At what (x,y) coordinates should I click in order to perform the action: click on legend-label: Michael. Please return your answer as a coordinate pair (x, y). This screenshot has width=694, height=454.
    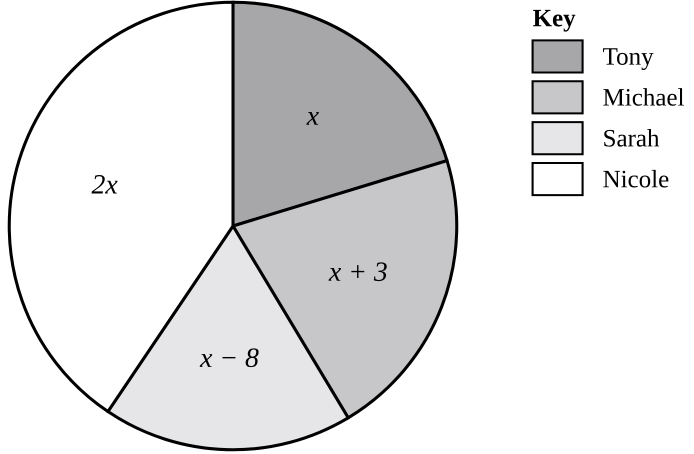
    Looking at the image, I should click on (643, 97).